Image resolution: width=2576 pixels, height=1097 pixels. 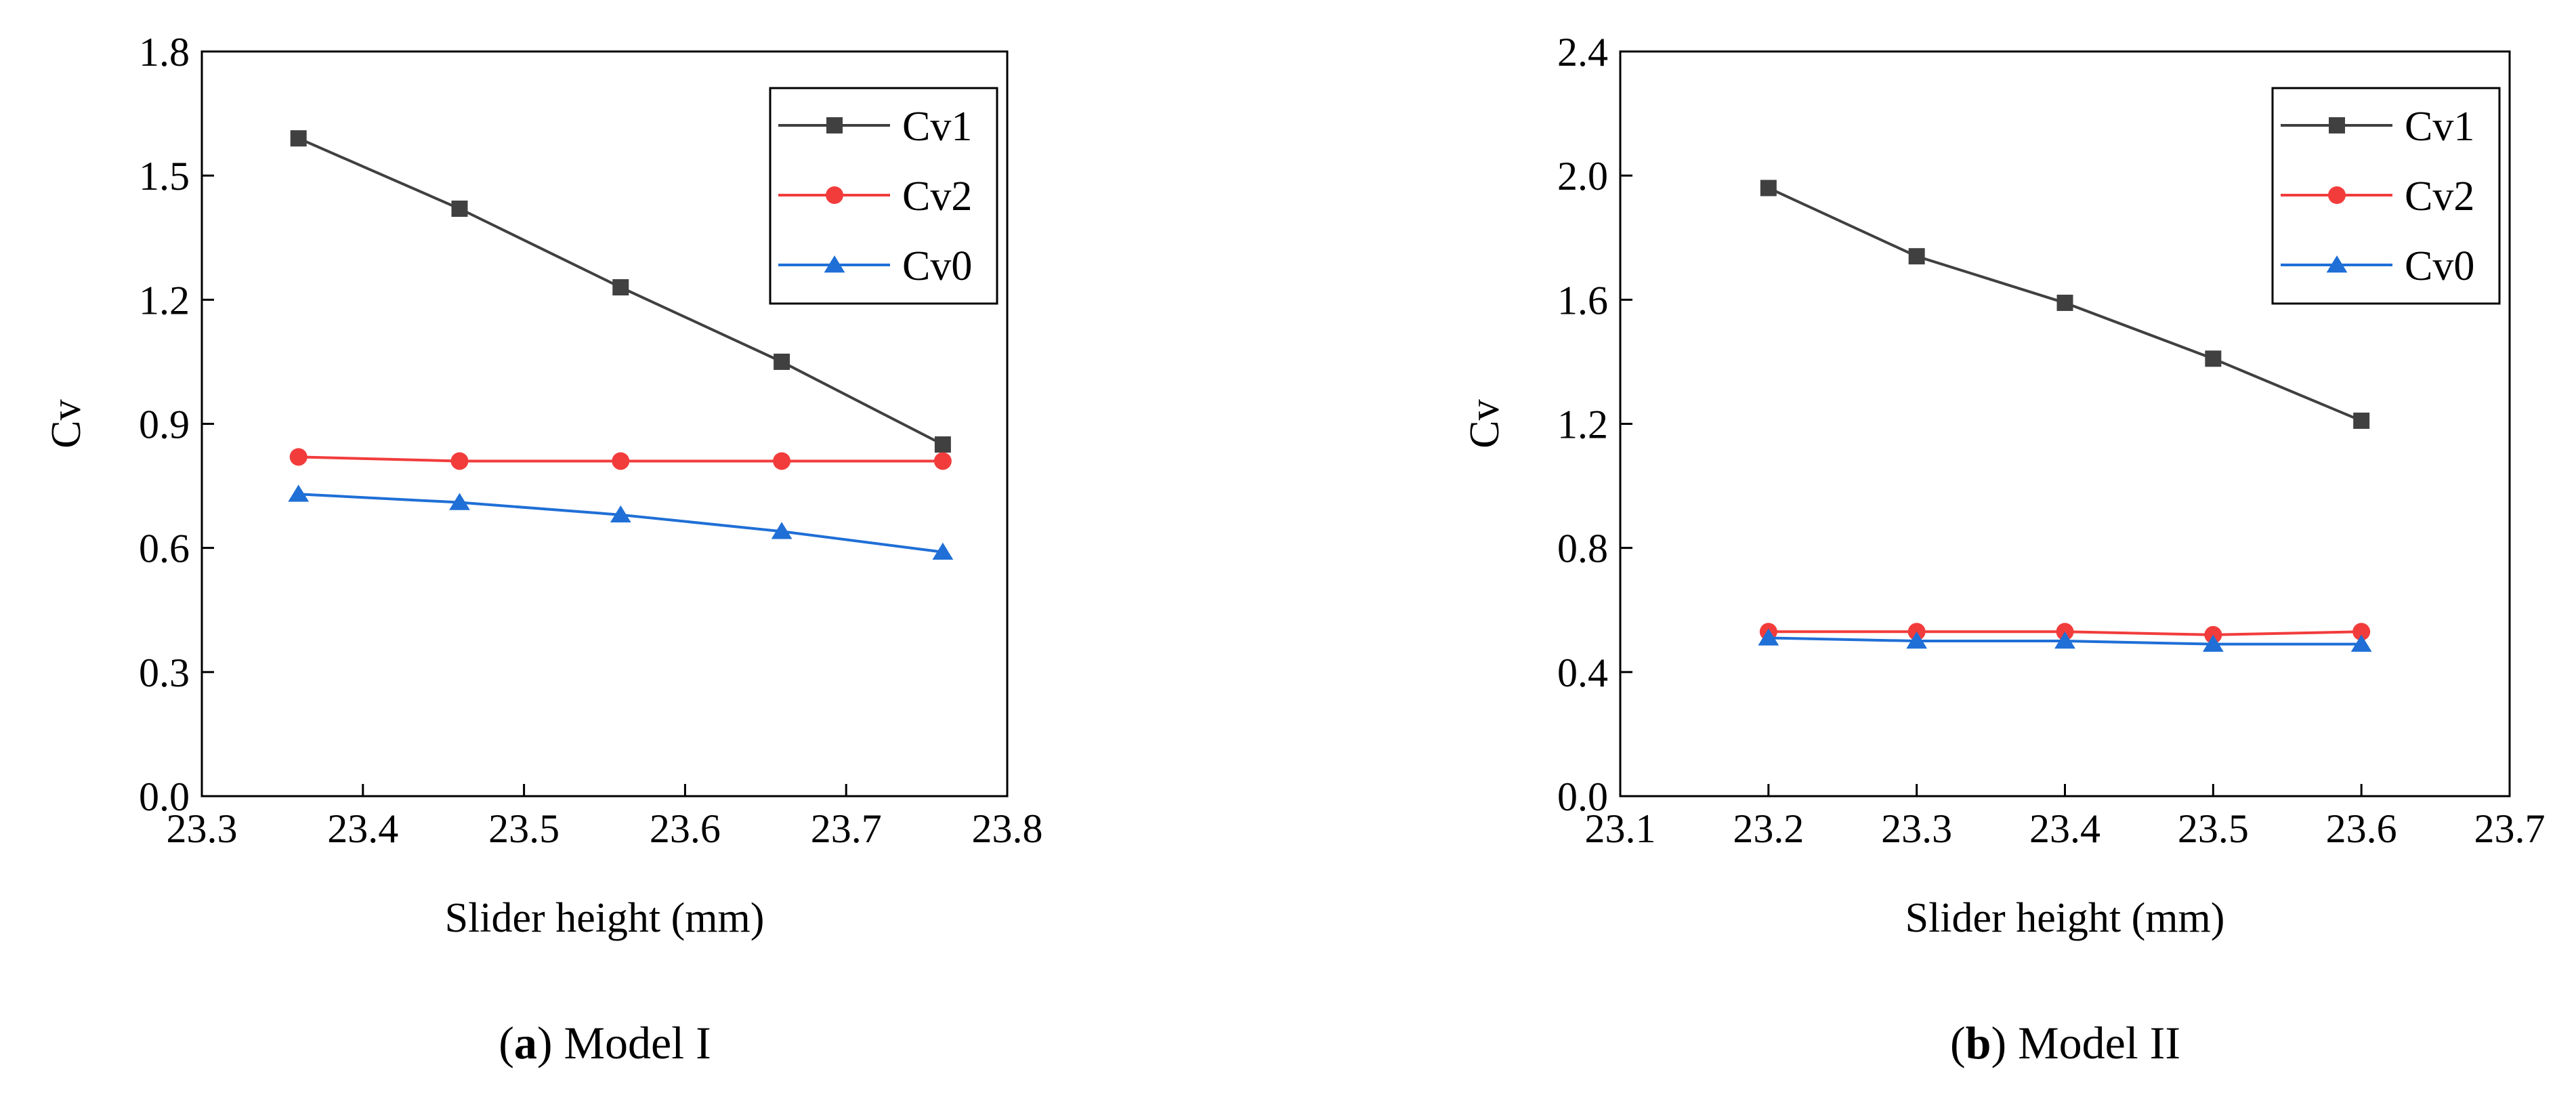 I want to click on series-line, so click(x=621, y=523).